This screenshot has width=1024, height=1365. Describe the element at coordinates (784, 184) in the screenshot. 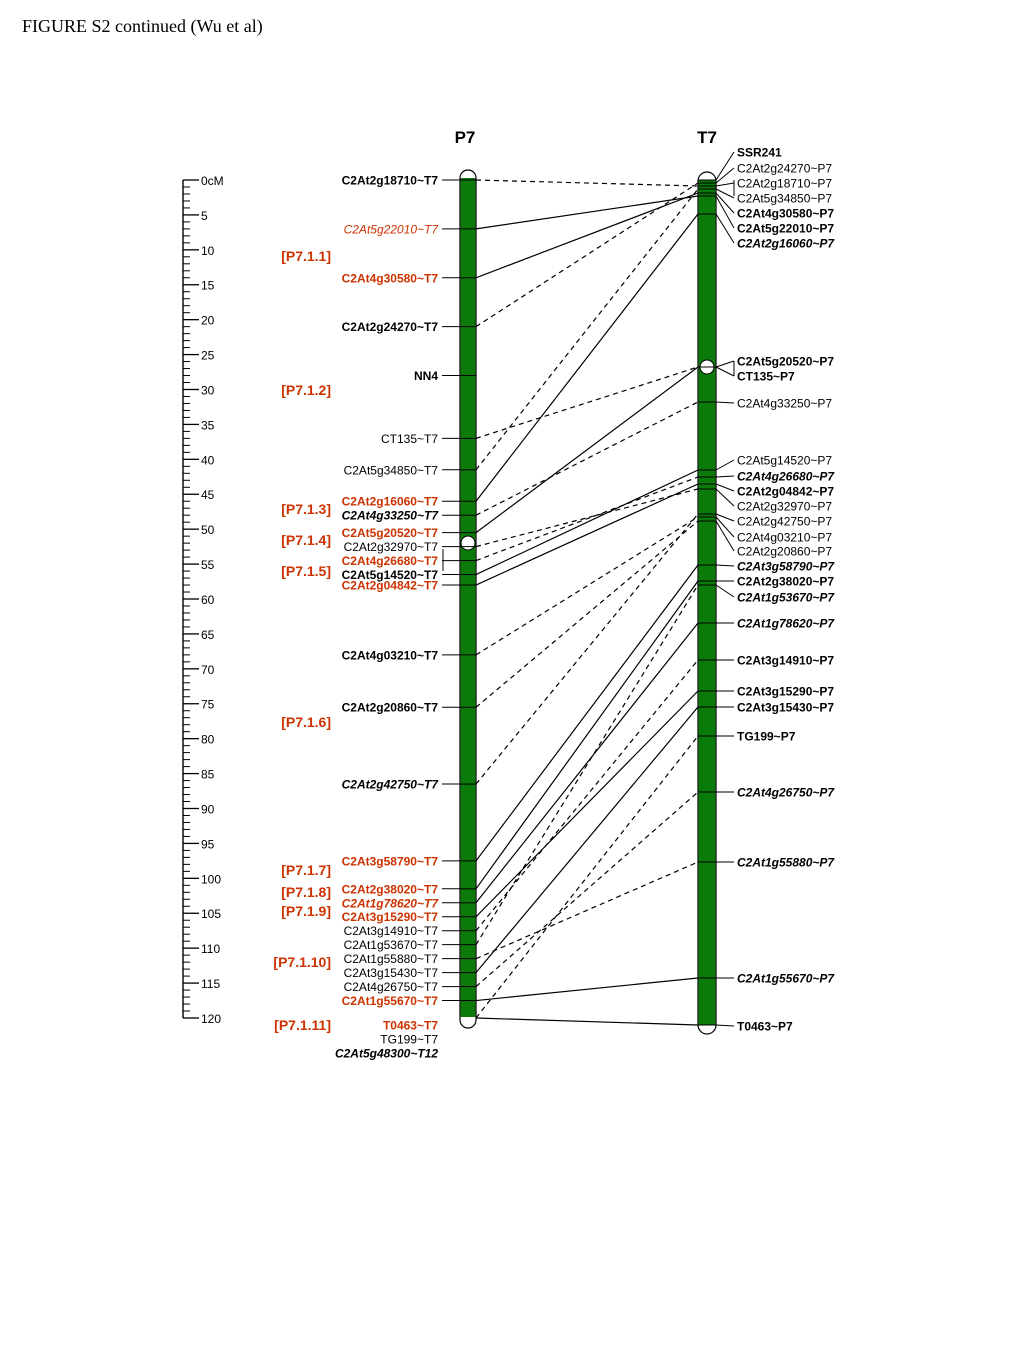

I see `t7-marker-label: C2At2g18710~P7` at that location.